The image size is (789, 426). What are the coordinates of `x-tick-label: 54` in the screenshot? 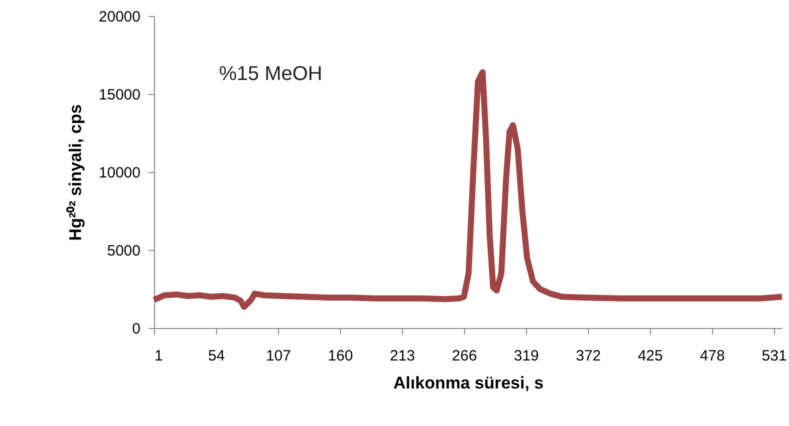 It's located at (216, 356).